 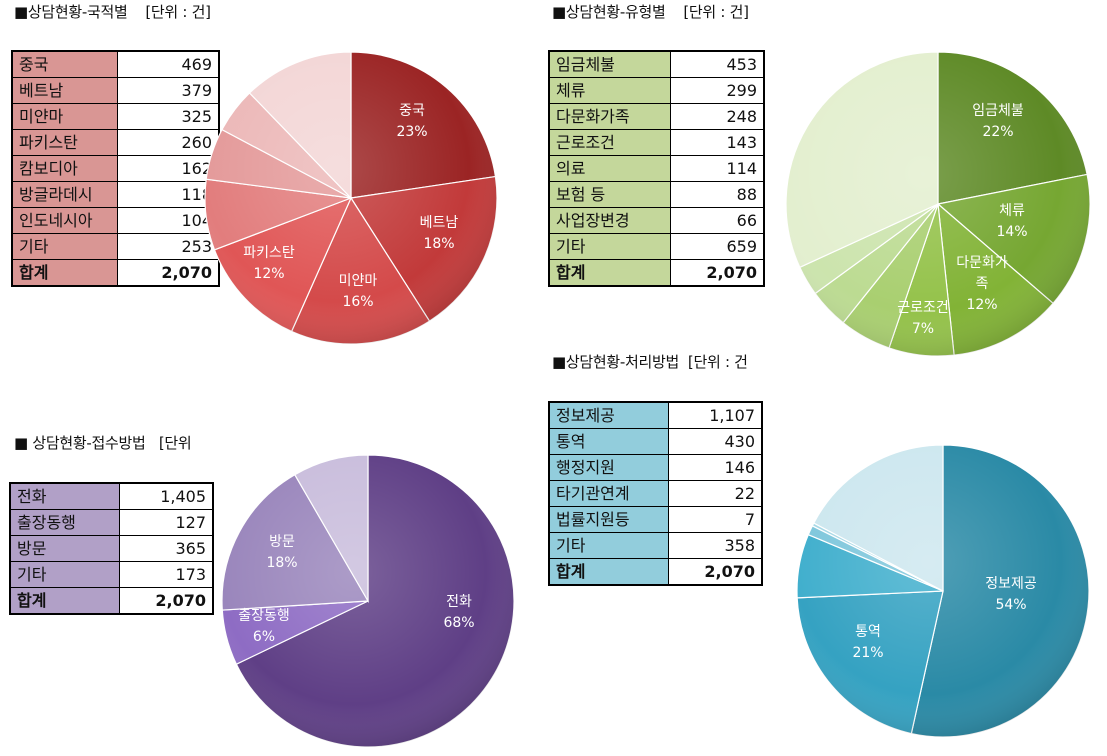 I want to click on category-label: 행정지원, so click(x=608, y=467).